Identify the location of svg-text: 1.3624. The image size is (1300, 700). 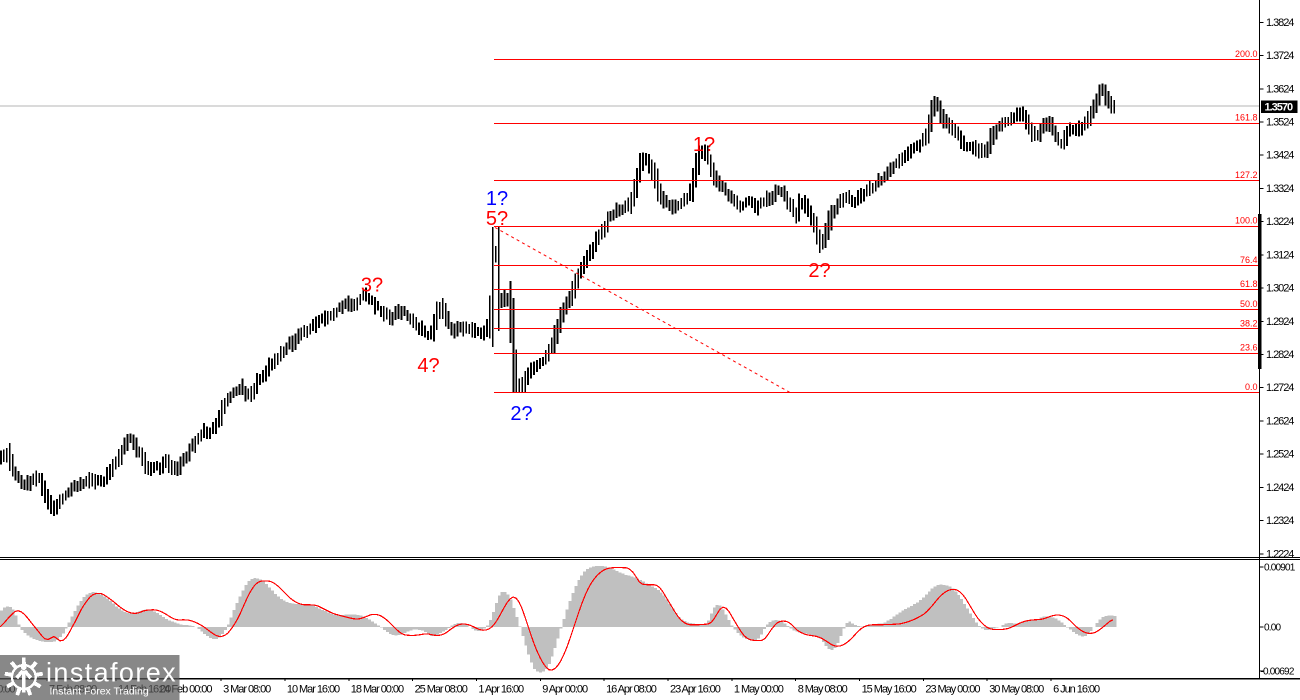
(1280, 89).